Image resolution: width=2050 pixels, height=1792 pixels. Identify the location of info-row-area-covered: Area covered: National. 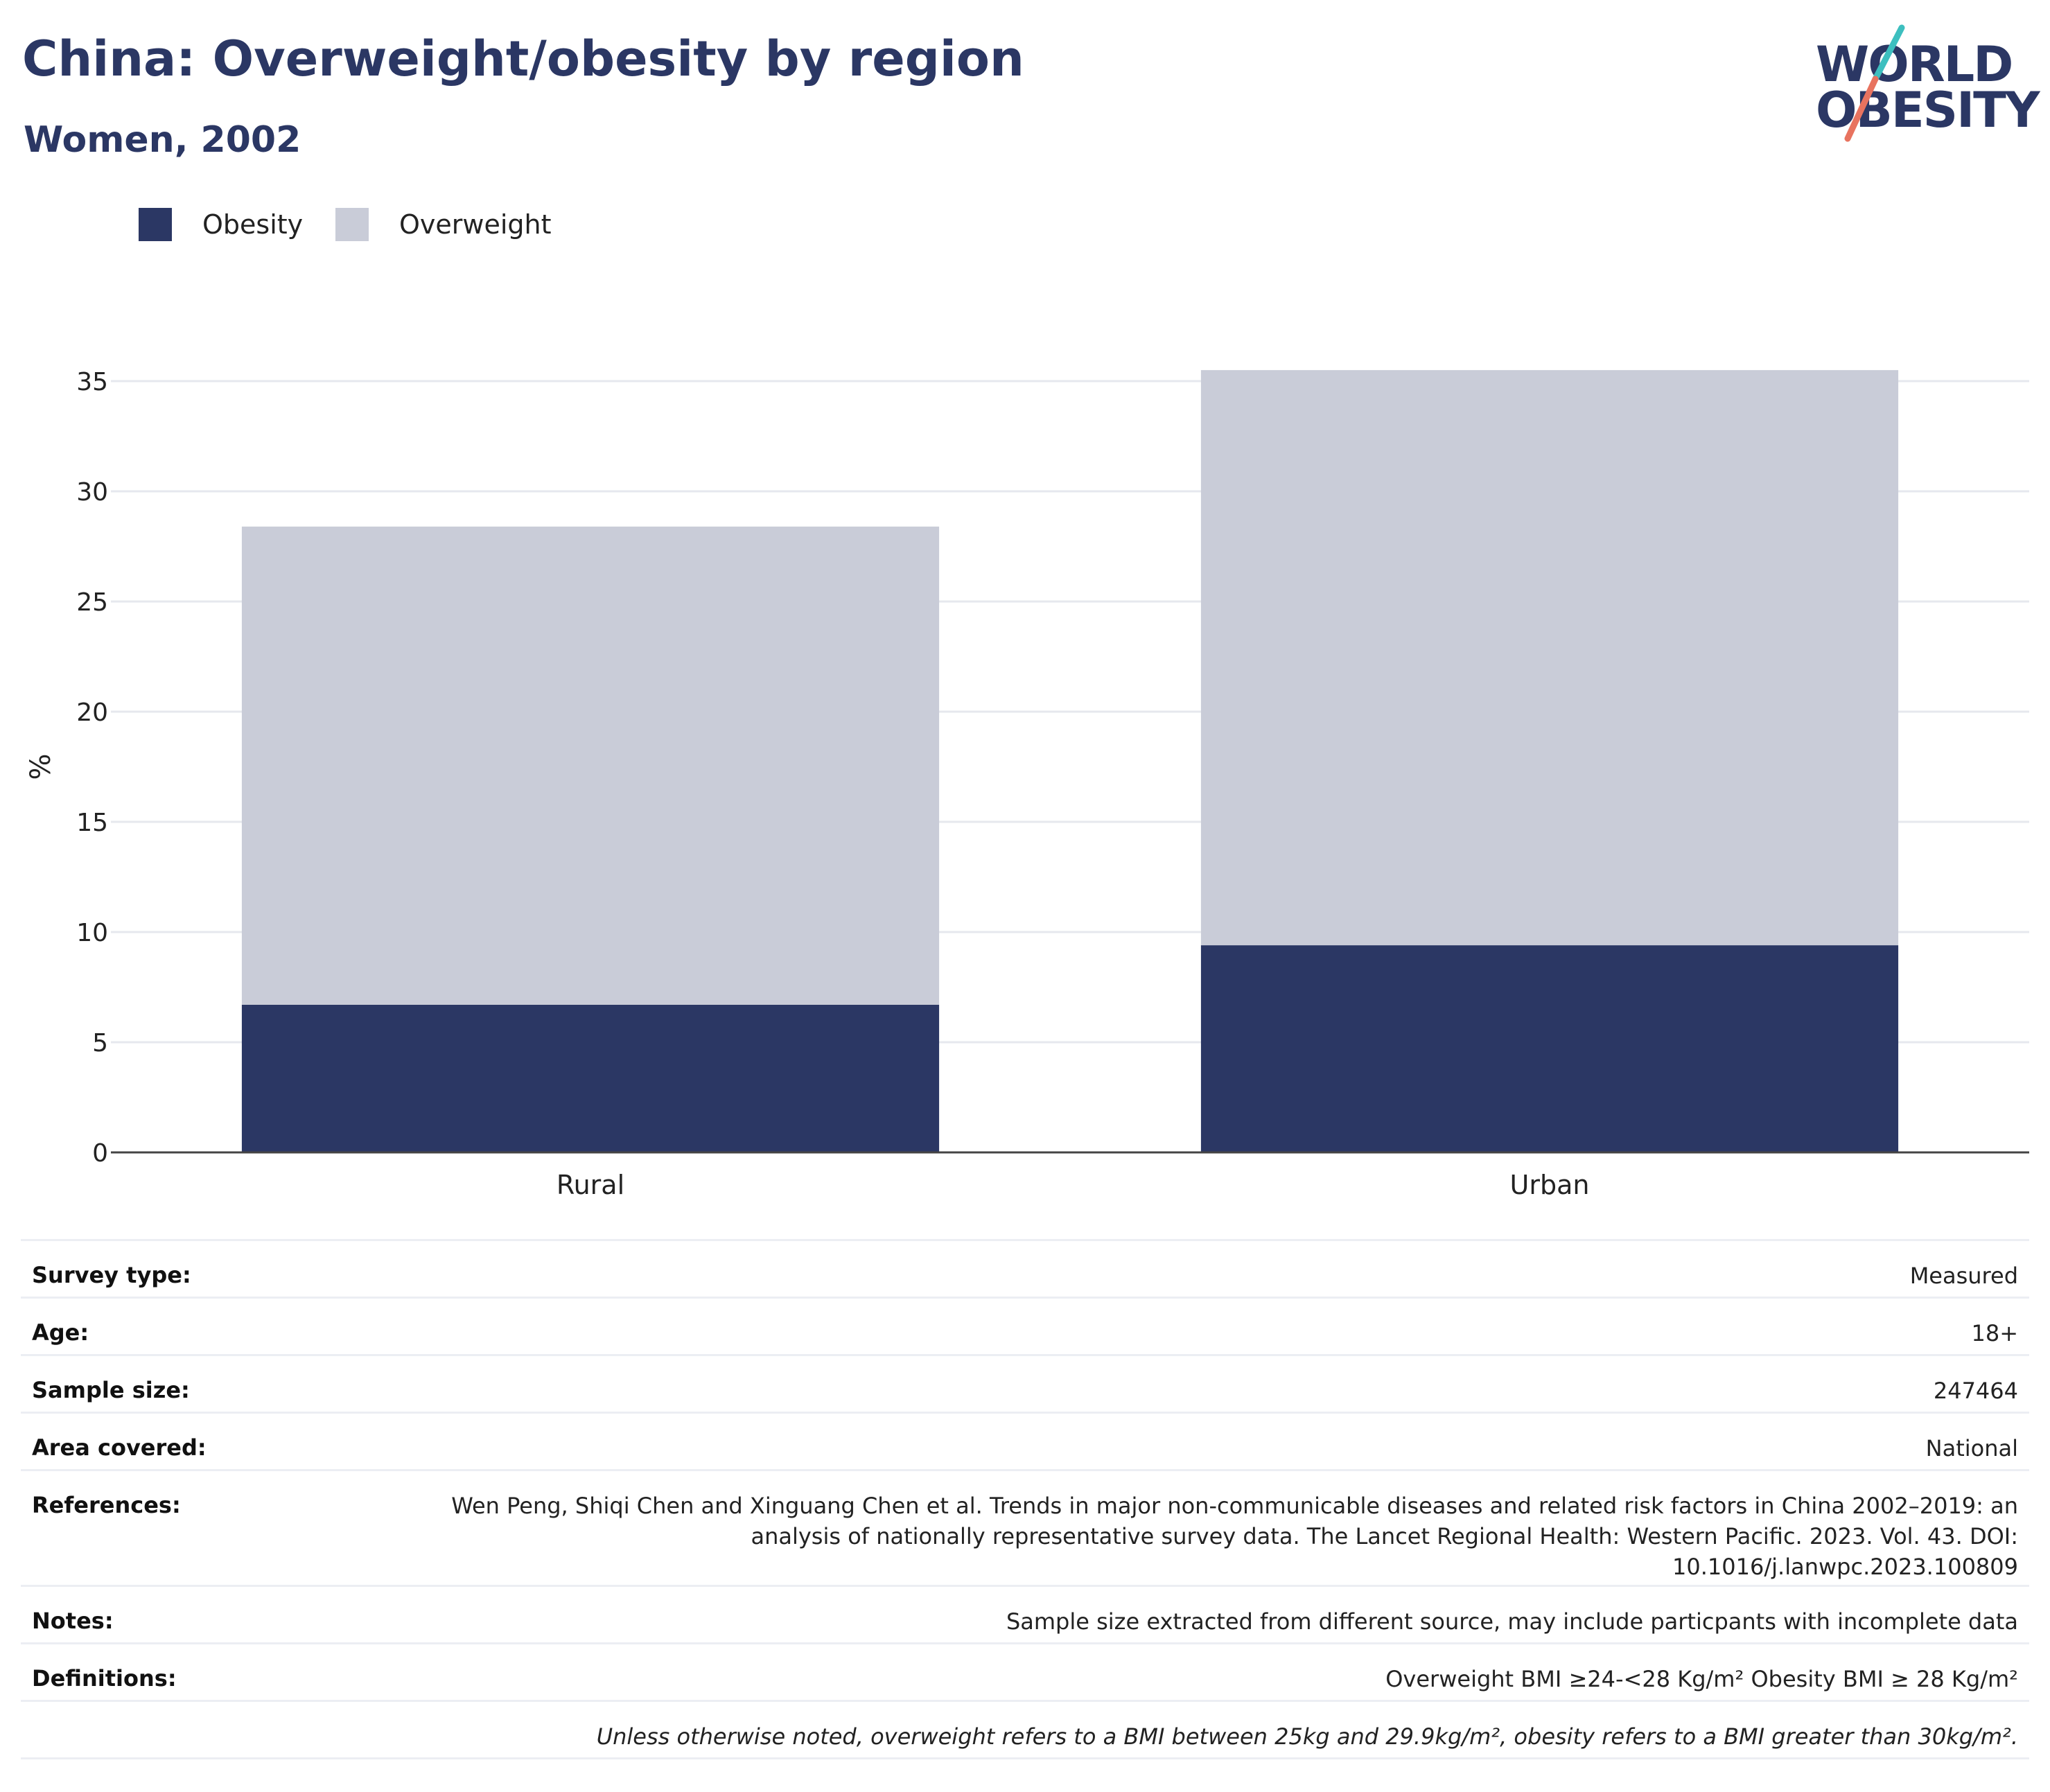
(1025, 1440).